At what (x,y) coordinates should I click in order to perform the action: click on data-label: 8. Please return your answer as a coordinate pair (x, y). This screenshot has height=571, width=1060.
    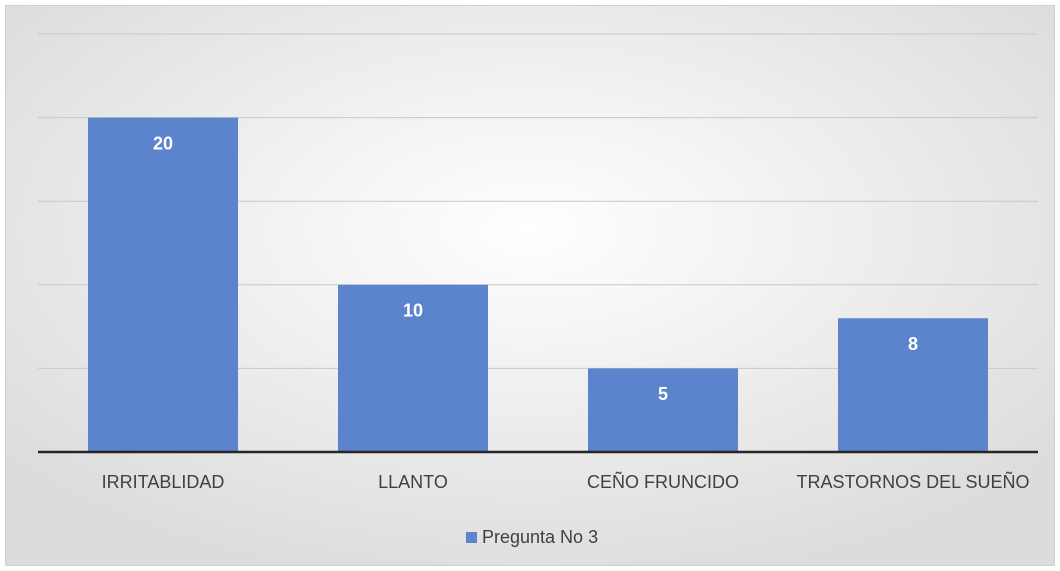
    Looking at the image, I should click on (913, 344).